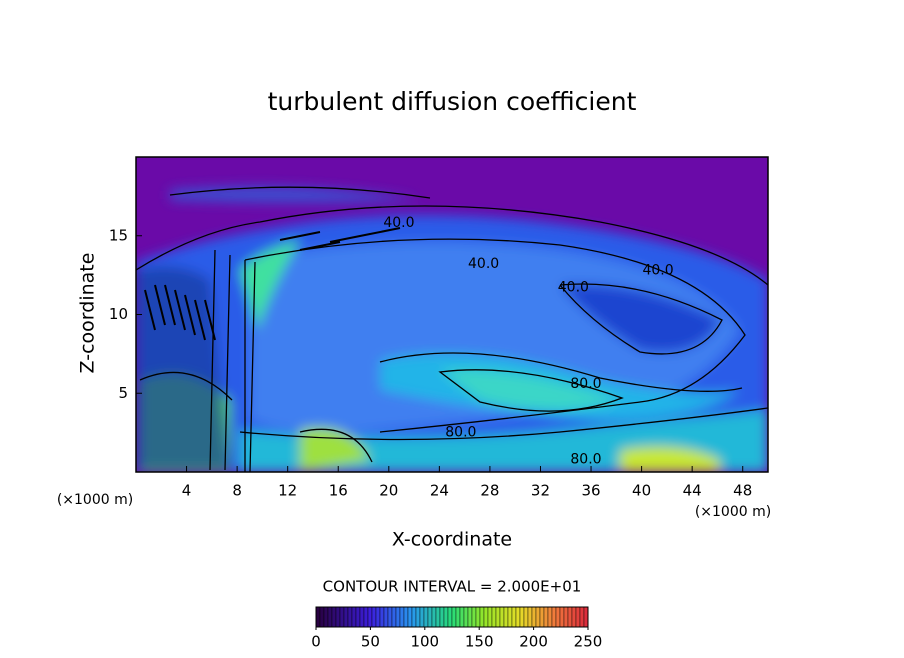  What do you see at coordinates (439, 491) in the screenshot?
I see `x-tick-label: 24` at bounding box center [439, 491].